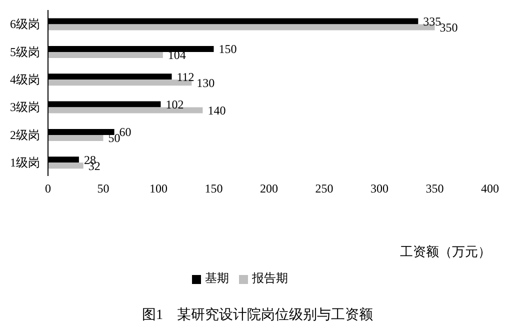  I want to click on x-tick-label: 400, so click(490, 189).